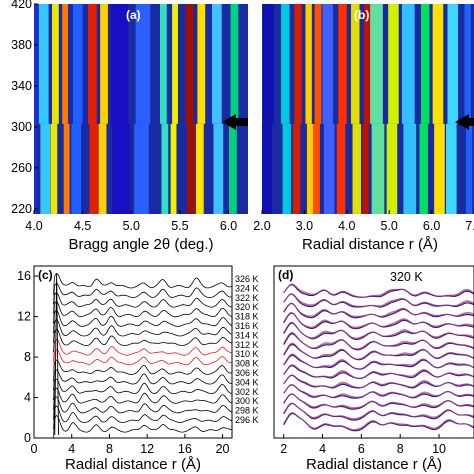 Image resolution: width=474 pixels, height=474 pixels. Describe the element at coordinates (363, 221) in the screenshot. I see `panel-b-x-ticks: 2.0 3.0 4.0 5.0 6.0 7.0` at that location.